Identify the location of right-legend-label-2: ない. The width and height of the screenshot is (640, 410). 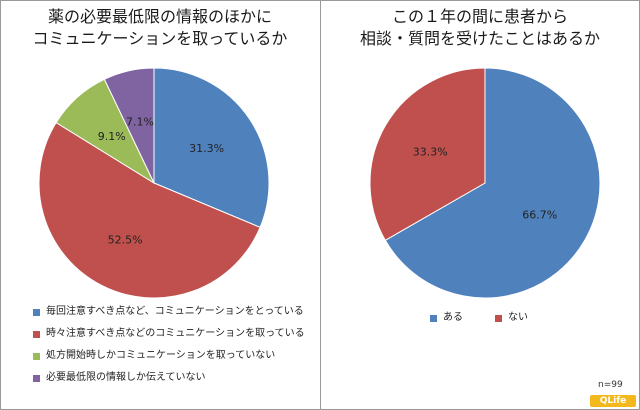
(518, 317).